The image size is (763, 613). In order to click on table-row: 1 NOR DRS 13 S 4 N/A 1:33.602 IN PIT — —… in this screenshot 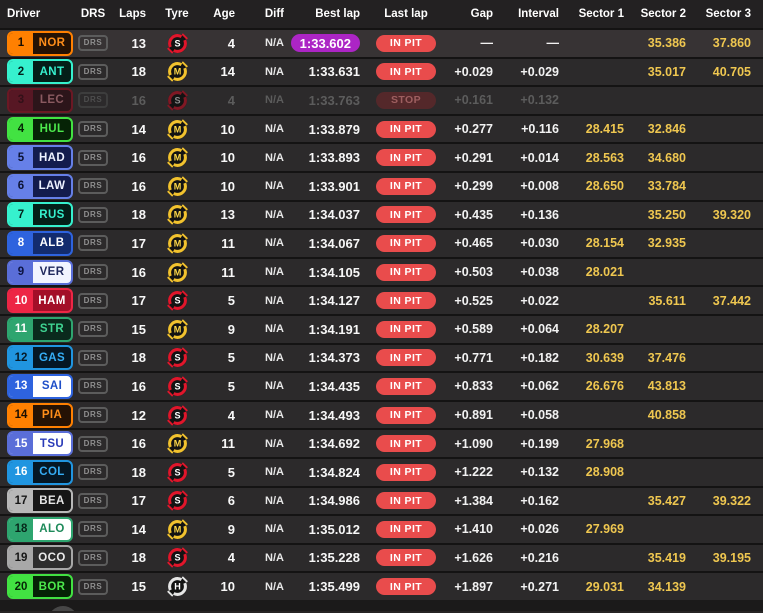, I will do `click(381, 42)`.